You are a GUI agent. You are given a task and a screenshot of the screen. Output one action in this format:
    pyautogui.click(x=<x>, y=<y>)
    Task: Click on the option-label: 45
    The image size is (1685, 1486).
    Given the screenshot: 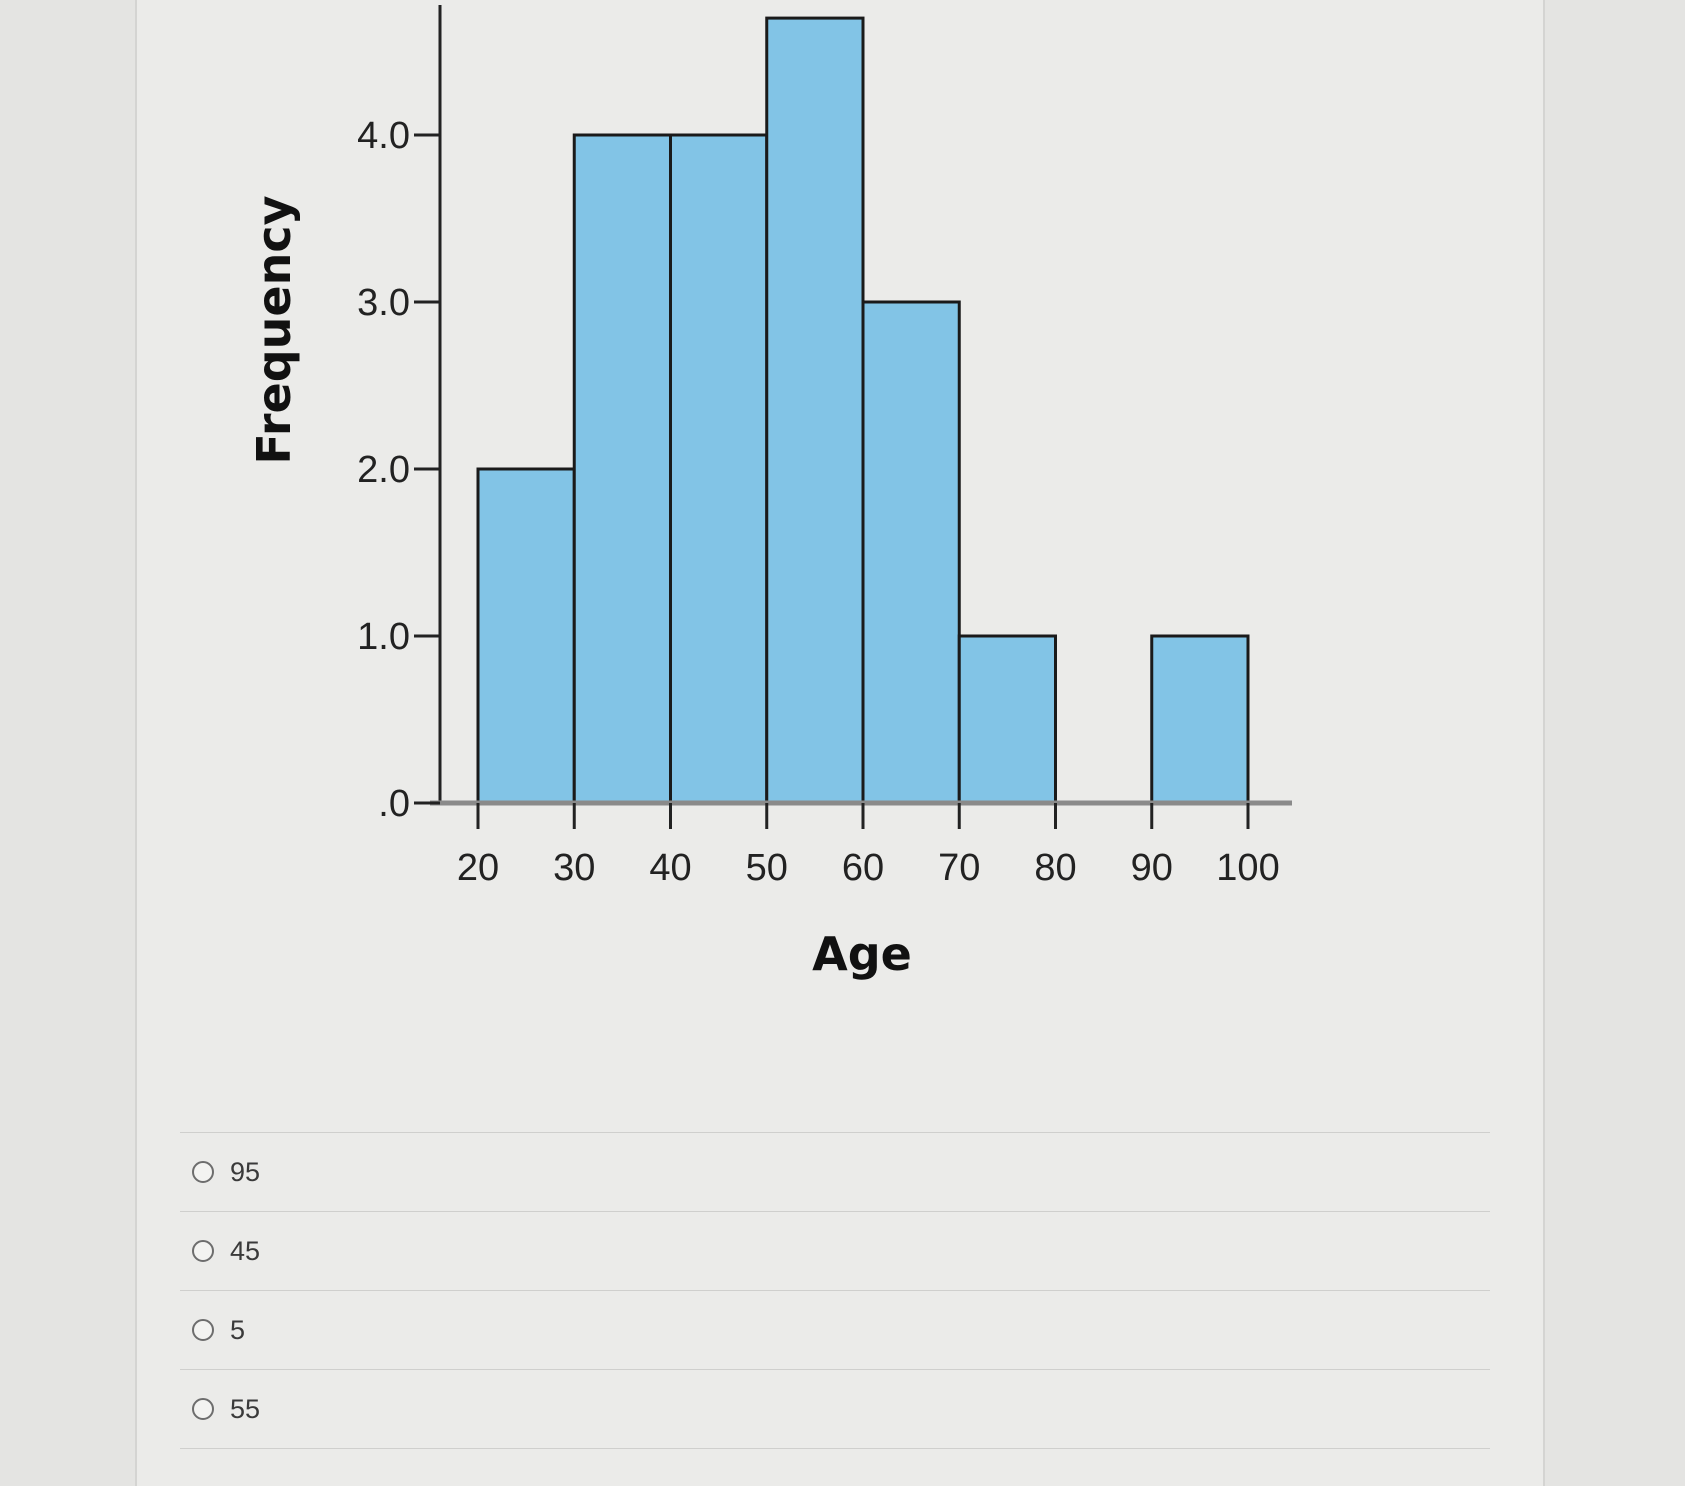 What is the action you would take?
    pyautogui.click(x=245, y=1250)
    